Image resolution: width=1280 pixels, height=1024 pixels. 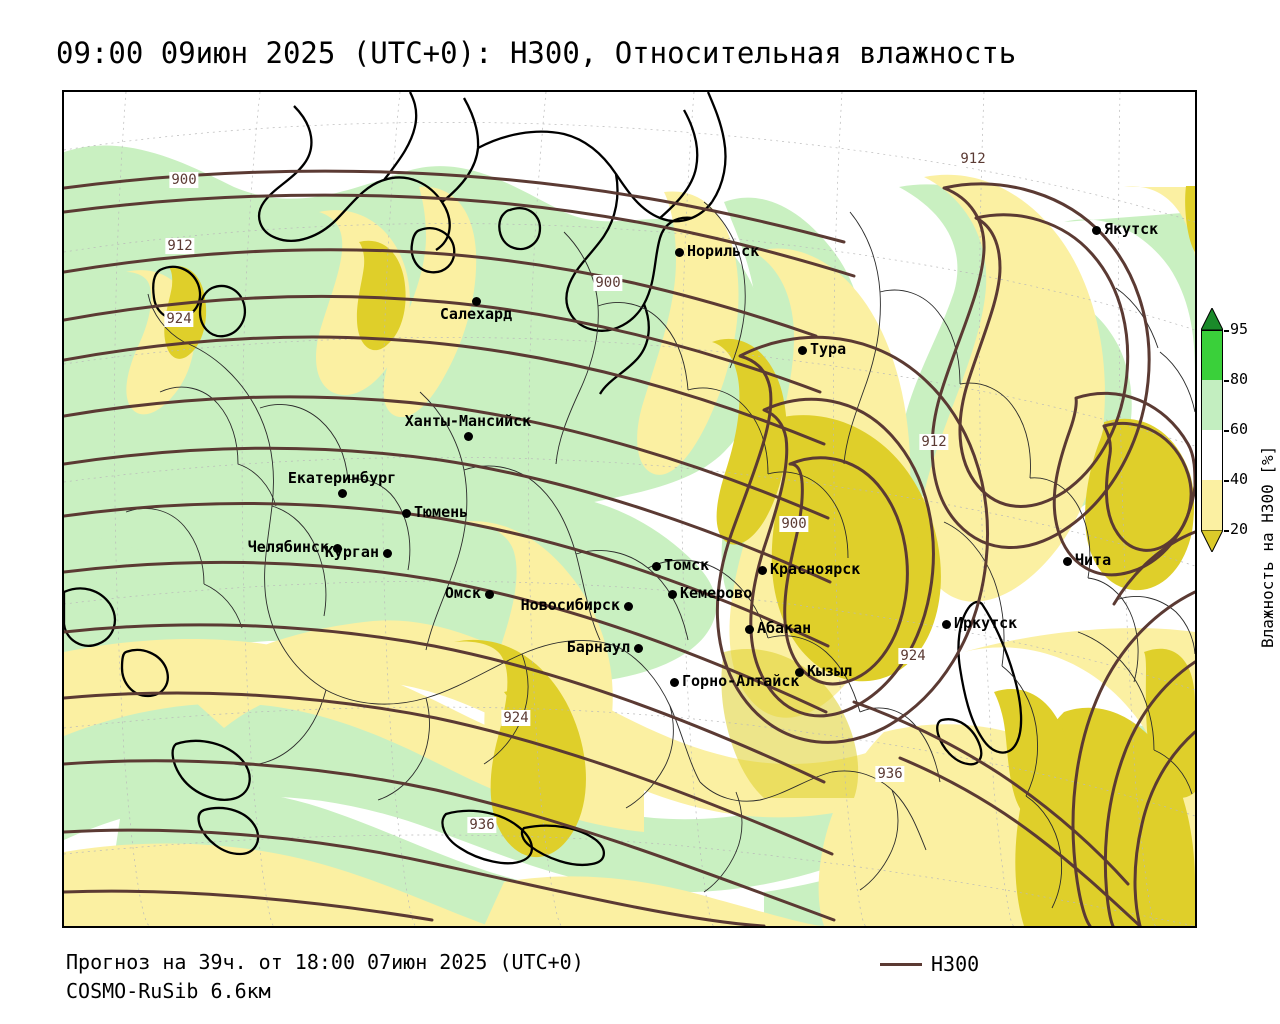 I want to click on city-label: Омск, so click(x=462, y=593).